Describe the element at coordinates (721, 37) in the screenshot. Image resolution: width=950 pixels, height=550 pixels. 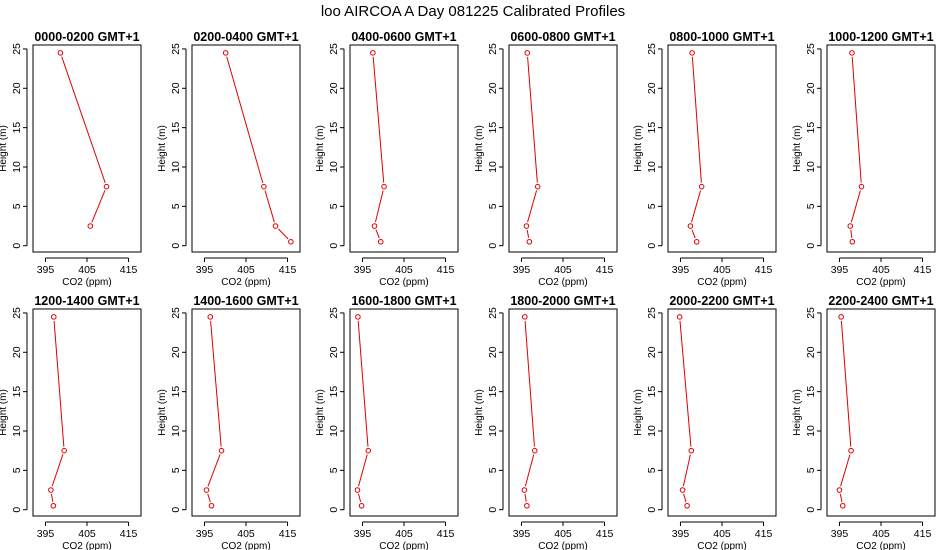
I see `panel-title: 0800-1000 GMT+1` at that location.